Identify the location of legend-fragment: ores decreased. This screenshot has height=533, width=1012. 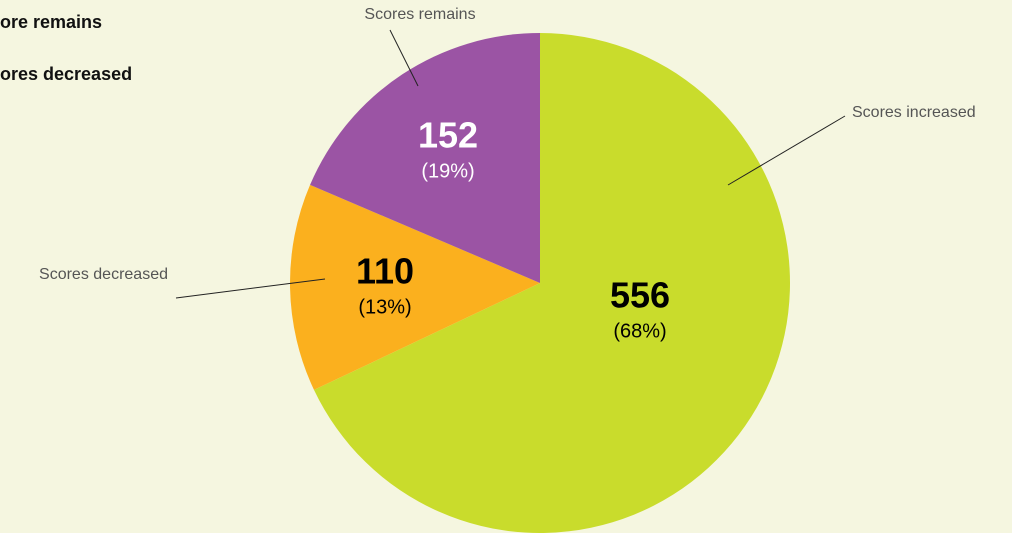
(66, 74).